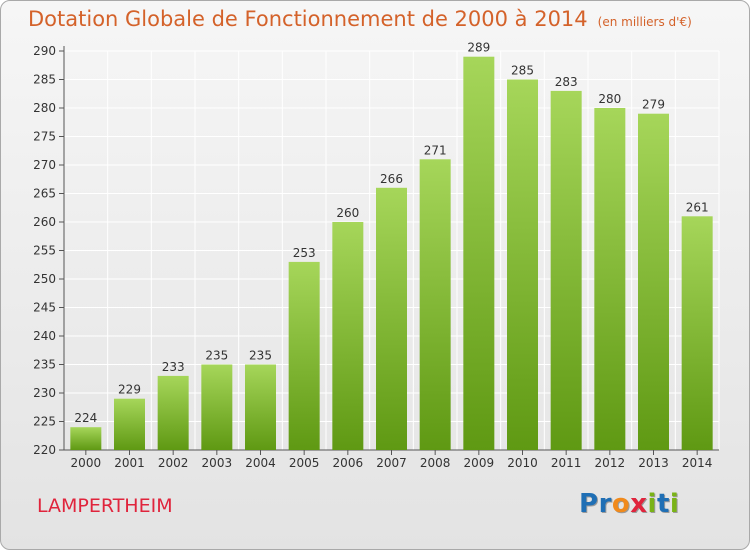 This screenshot has width=750, height=550. I want to click on y-tick-label: 250, so click(44, 279).